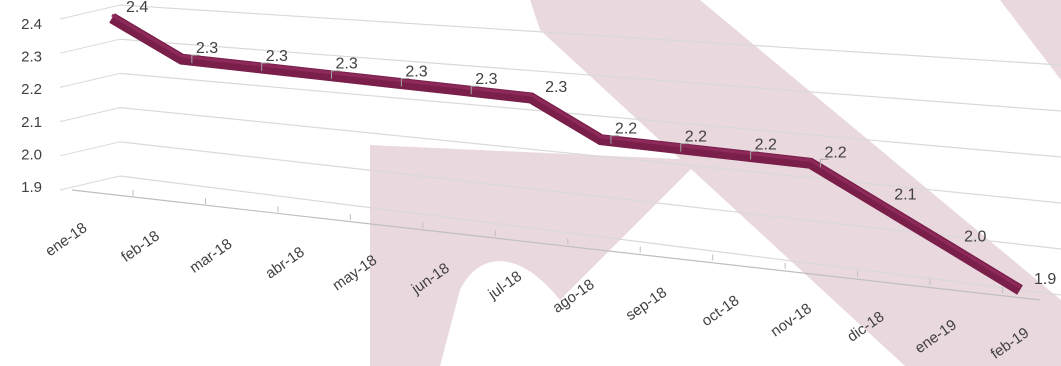 This screenshot has height=366, width=1061. I want to click on data-label: 2.4, so click(137, 8).